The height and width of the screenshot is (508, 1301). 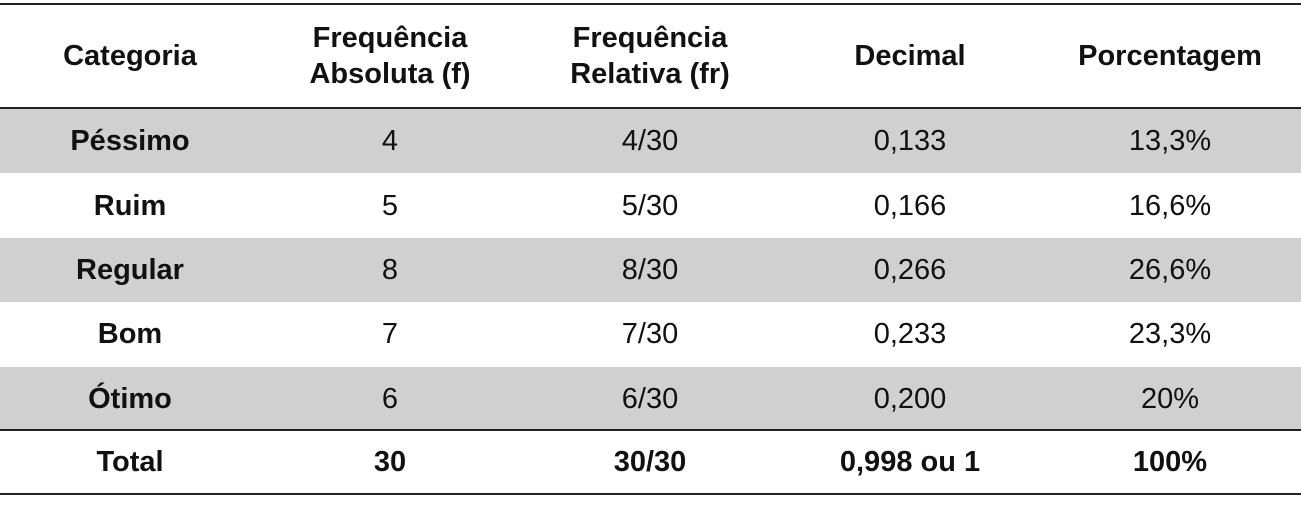 I want to click on cell: 13,3%, so click(x=1170, y=141).